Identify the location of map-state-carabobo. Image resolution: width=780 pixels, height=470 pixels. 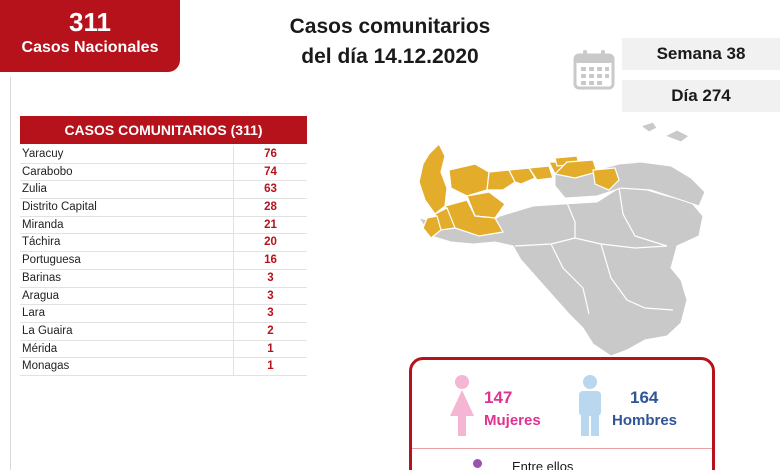
(522, 176).